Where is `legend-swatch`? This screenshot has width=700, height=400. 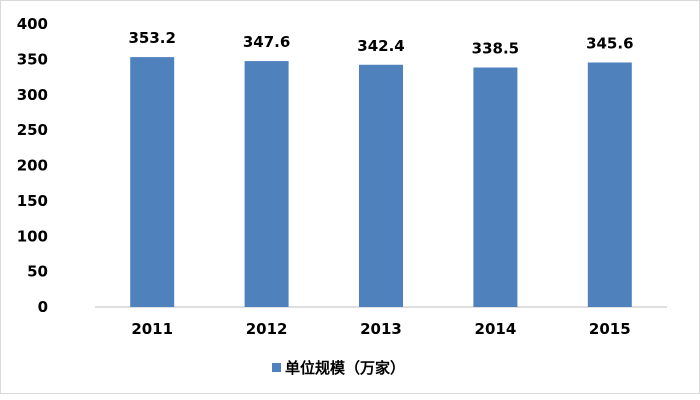 legend-swatch is located at coordinates (276, 367).